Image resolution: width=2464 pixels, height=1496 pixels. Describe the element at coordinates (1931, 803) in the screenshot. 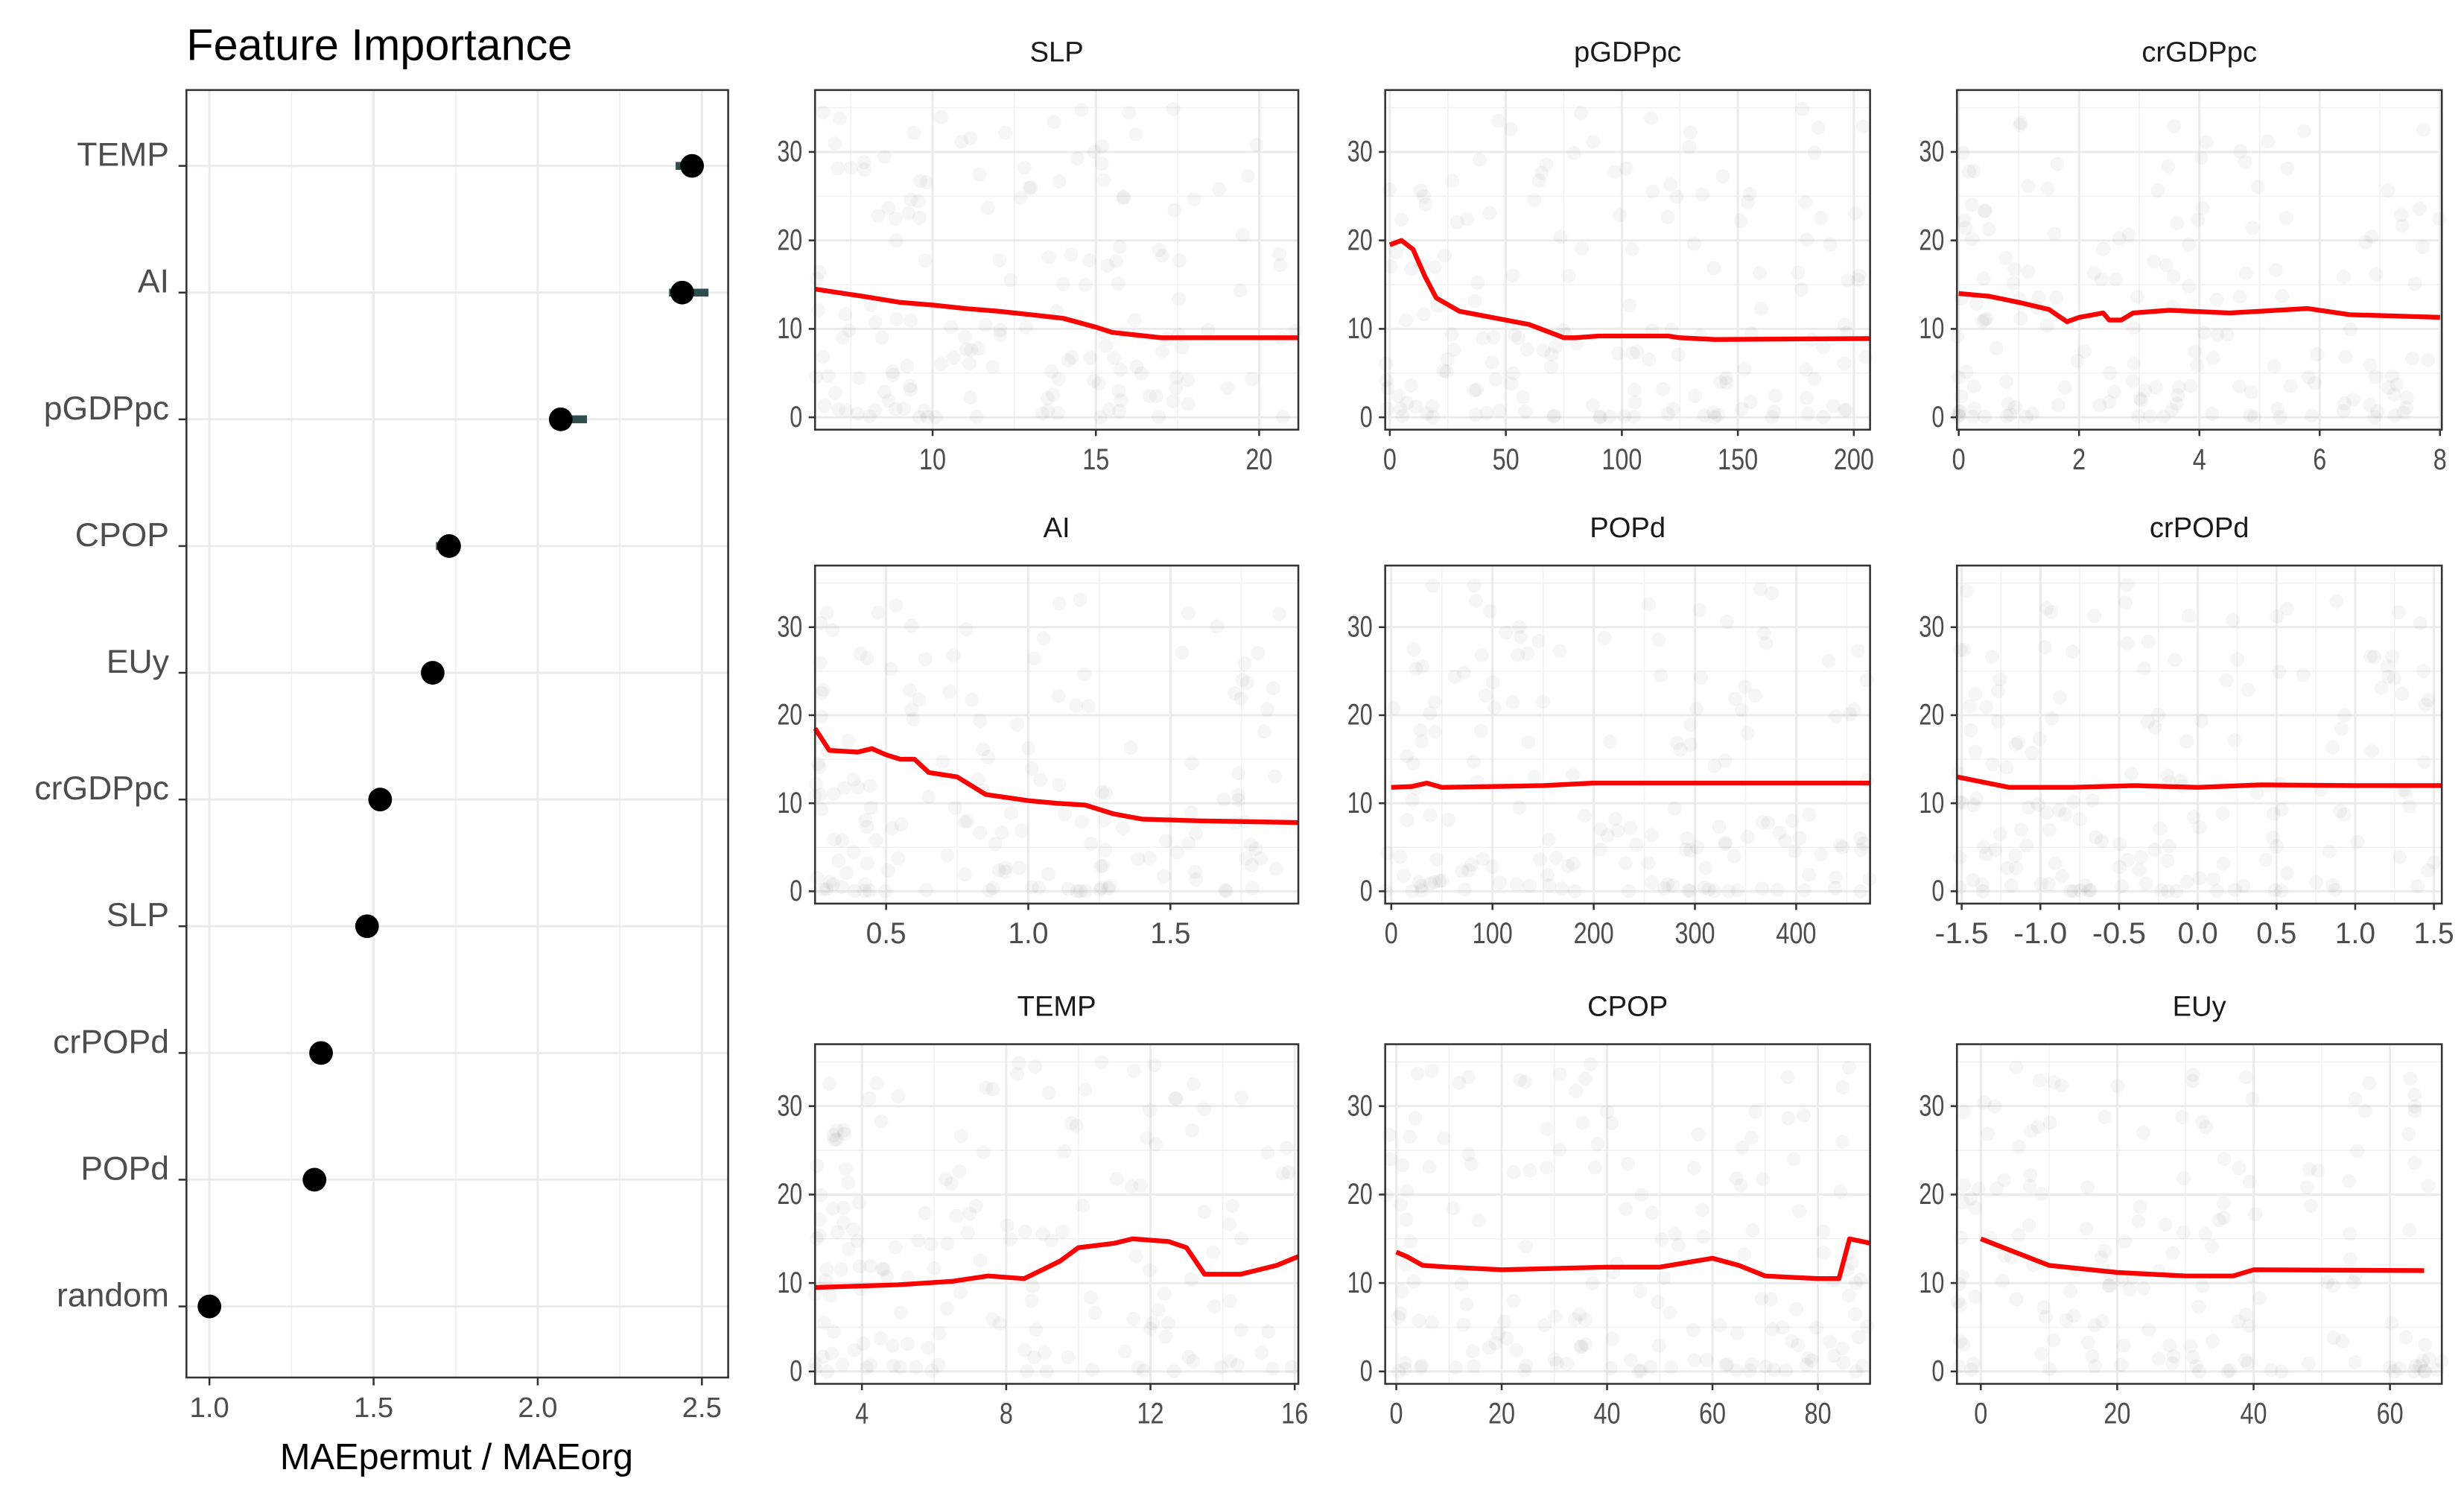

I see `pdp-ytick-label: 10` at that location.